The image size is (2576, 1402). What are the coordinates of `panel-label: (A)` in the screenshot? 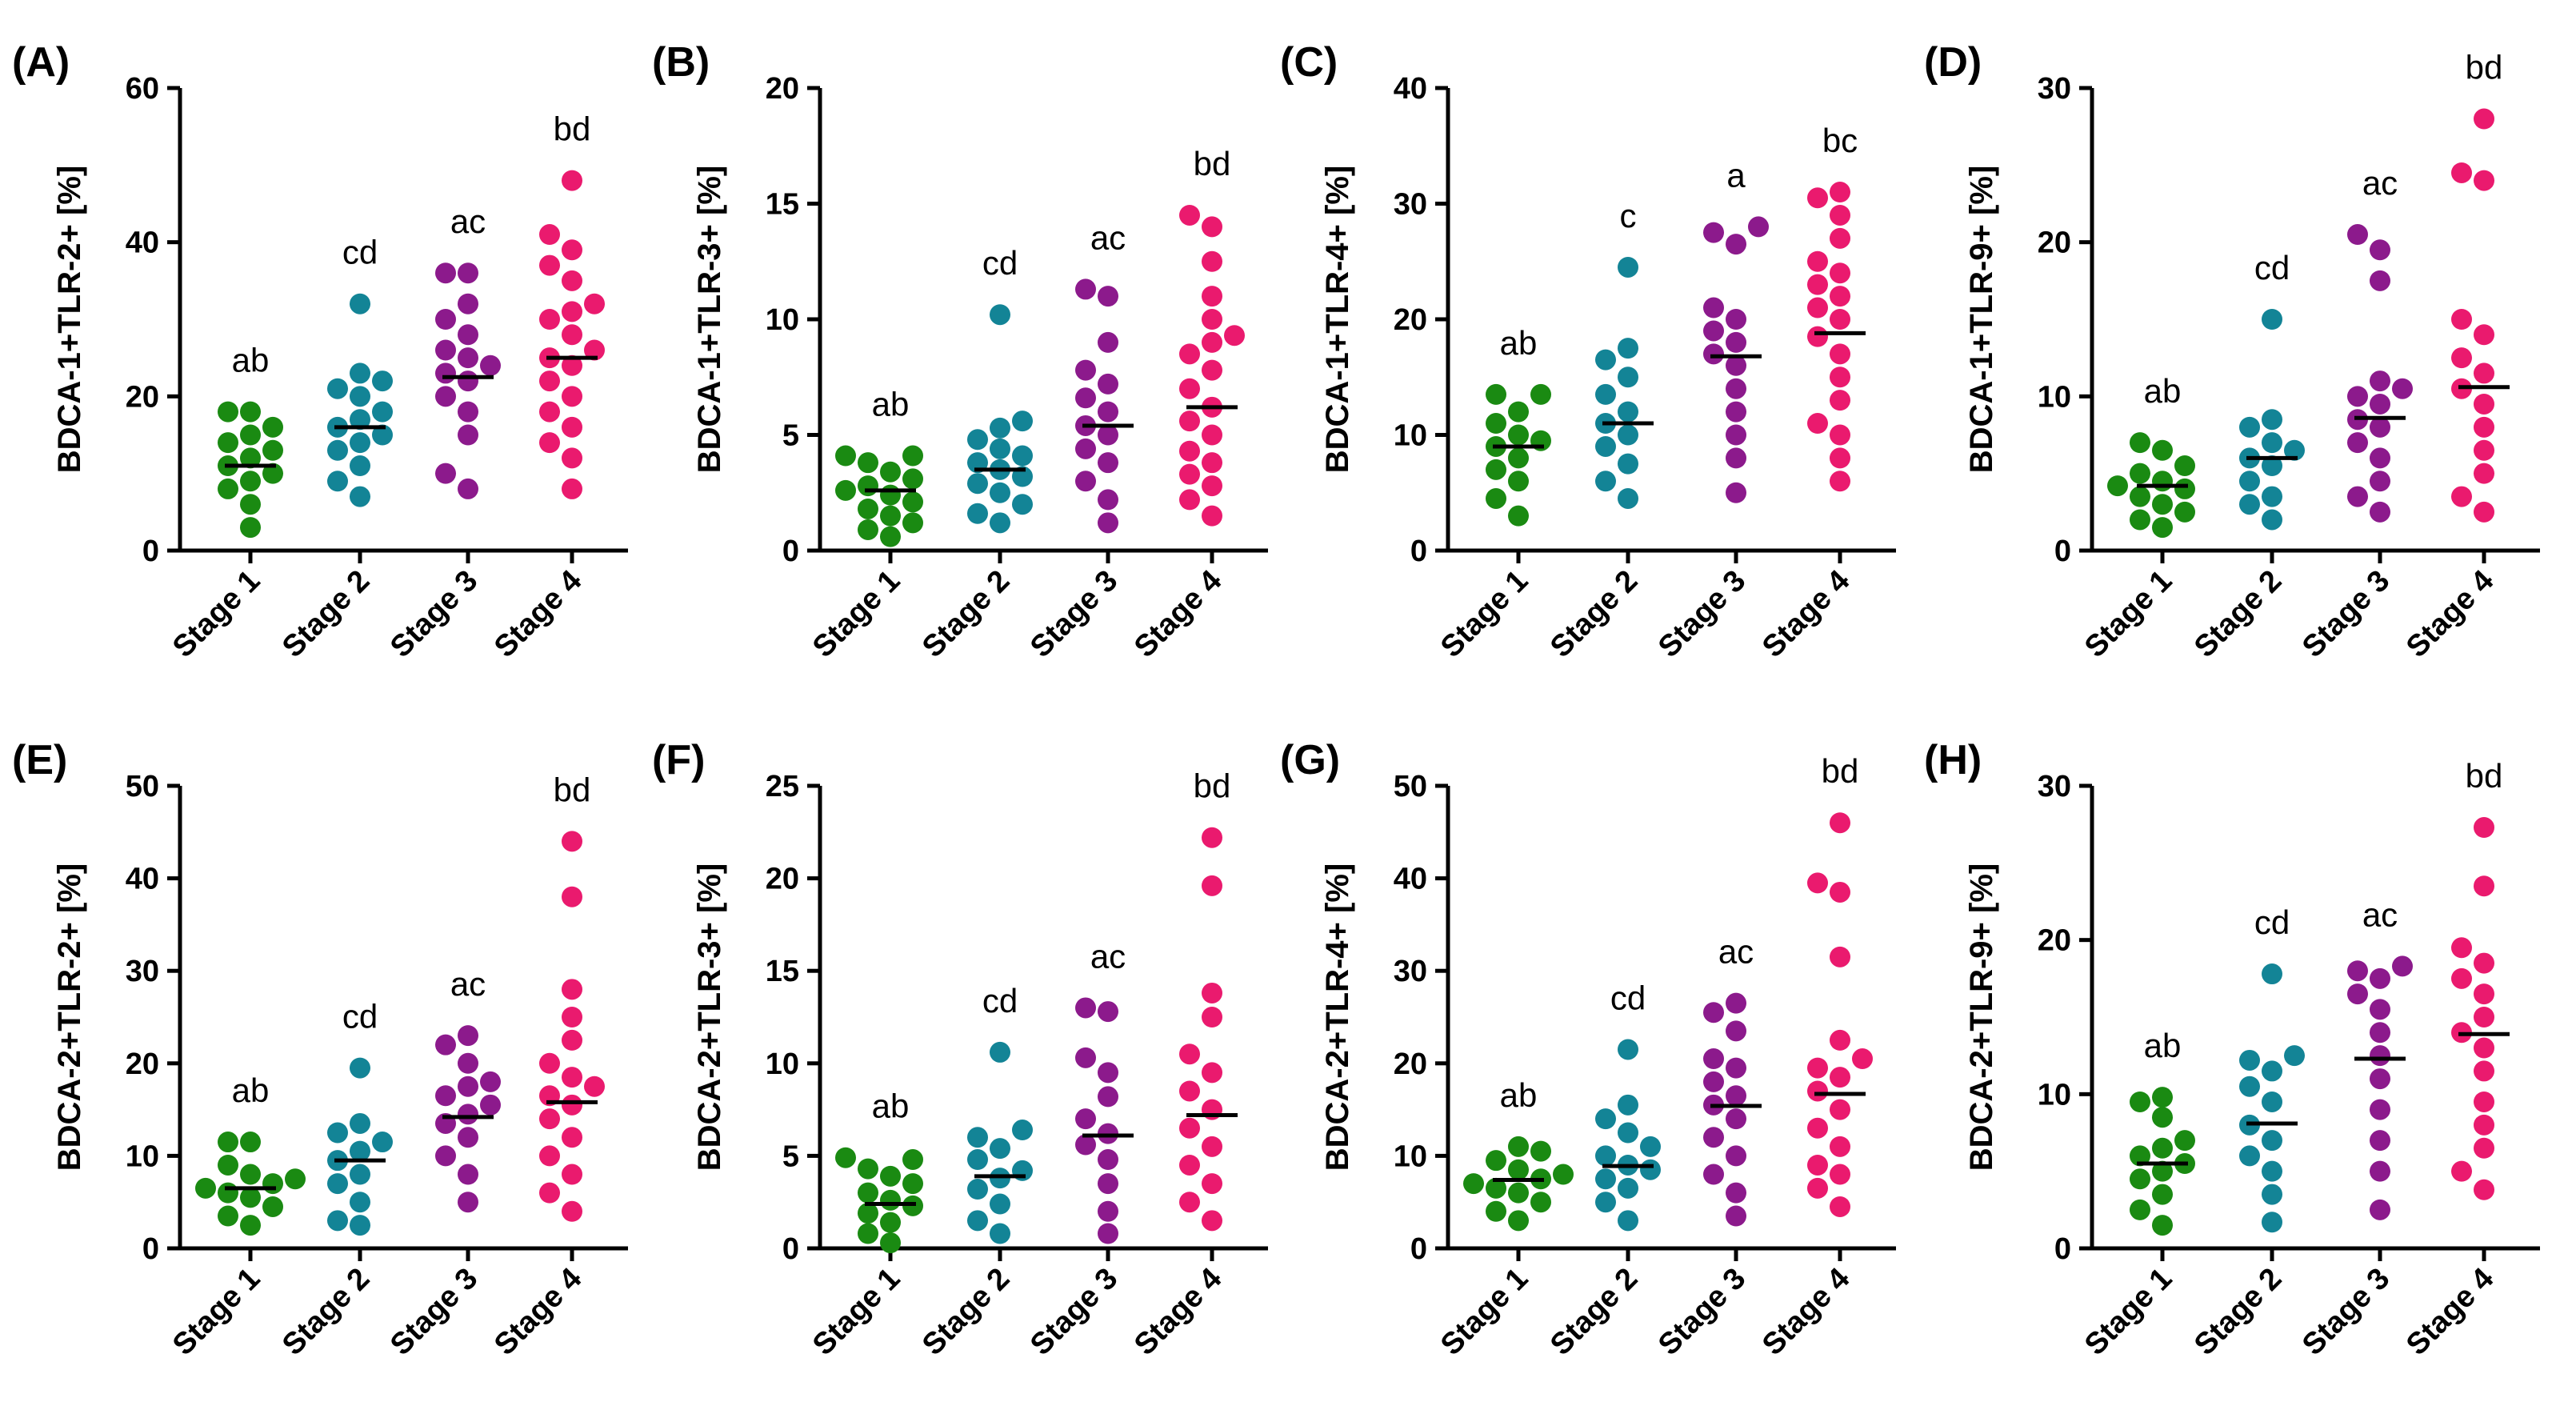 It's located at (41, 63).